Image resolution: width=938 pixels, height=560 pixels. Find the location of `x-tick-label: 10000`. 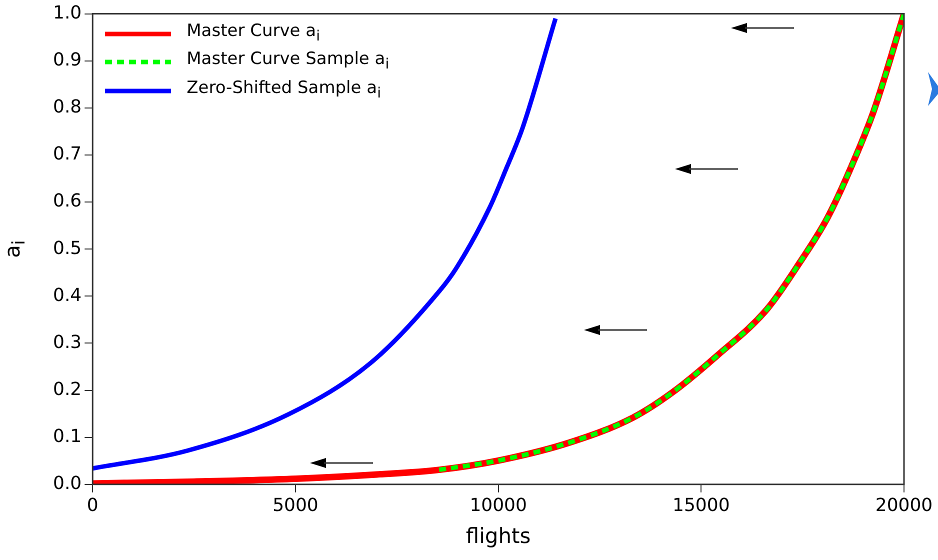

x-tick-label: 10000 is located at coordinates (498, 505).